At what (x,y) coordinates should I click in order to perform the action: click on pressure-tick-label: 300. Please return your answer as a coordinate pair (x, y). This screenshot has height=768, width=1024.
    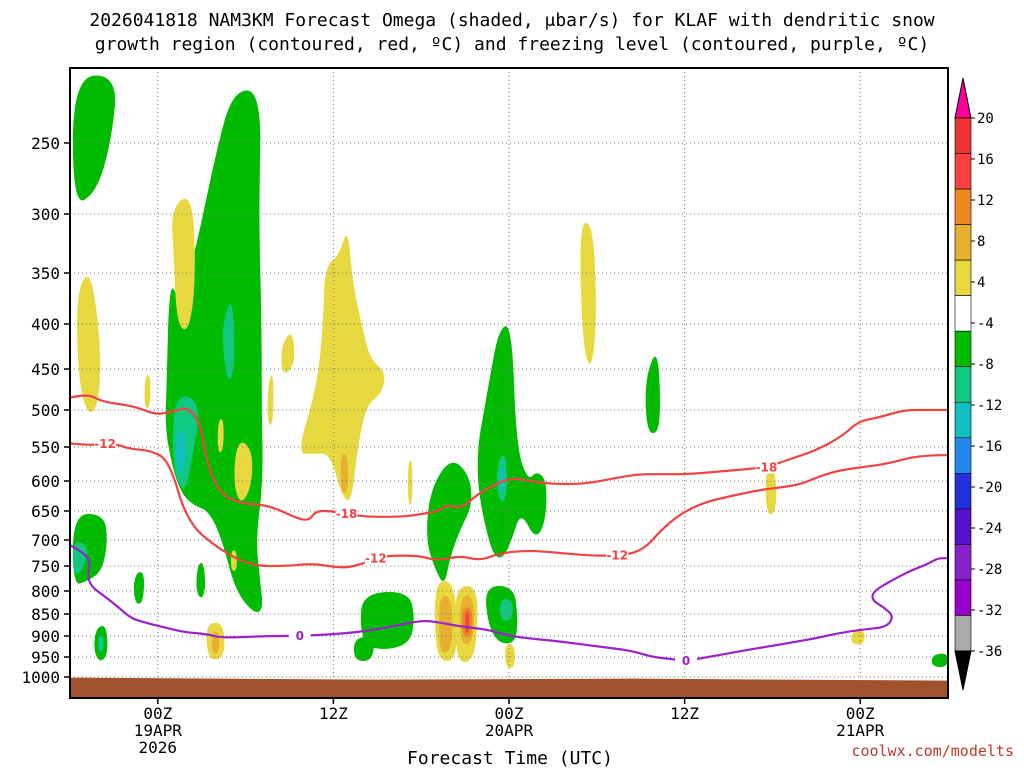
    Looking at the image, I should click on (45, 214).